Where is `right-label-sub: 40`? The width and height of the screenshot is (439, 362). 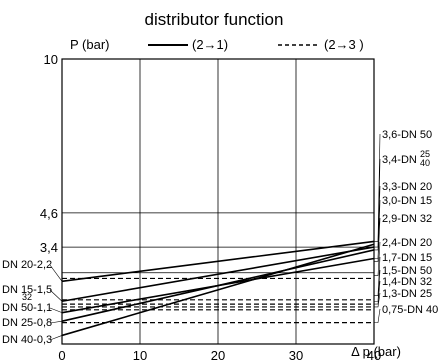 right-label-sub: 40 is located at coordinates (425, 163).